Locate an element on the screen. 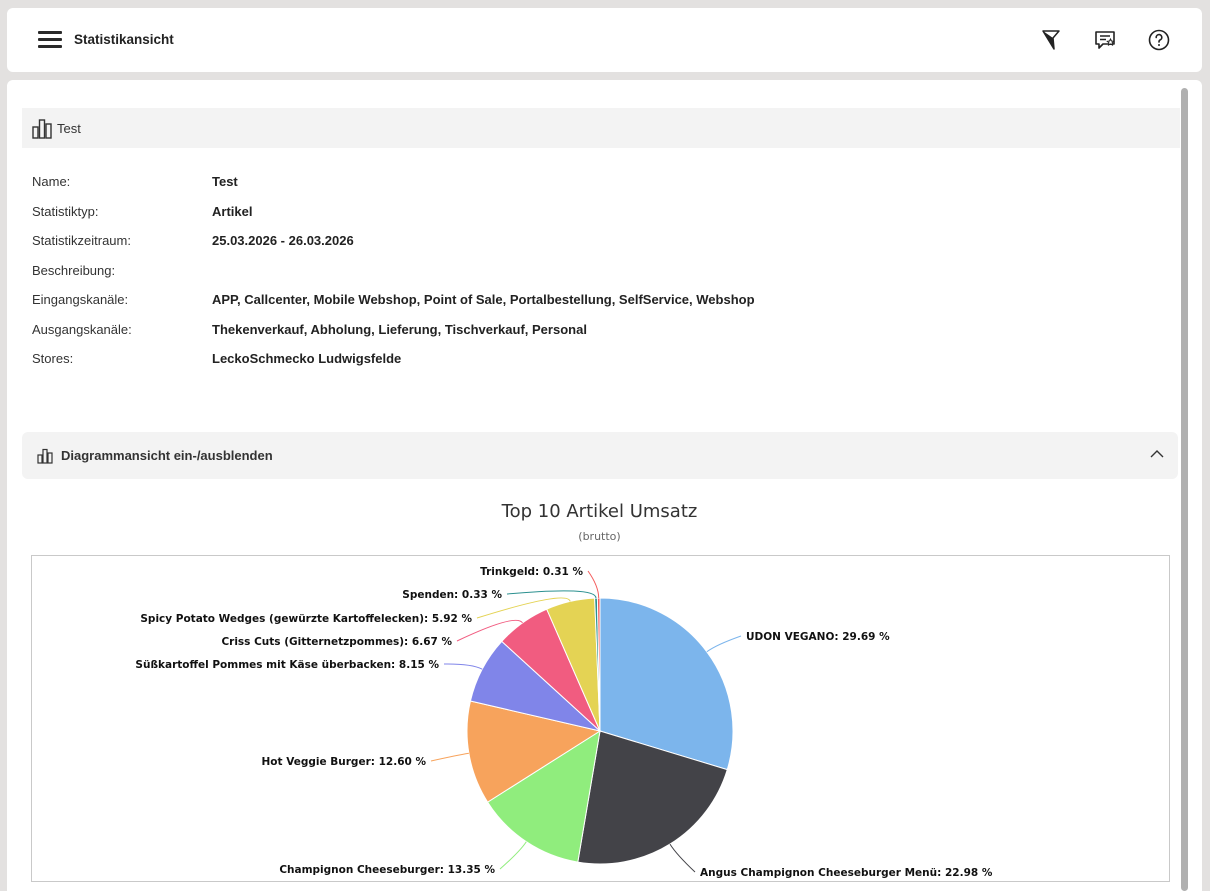 The image size is (1210, 891). chevron-up-icon is located at coordinates (1157, 454).